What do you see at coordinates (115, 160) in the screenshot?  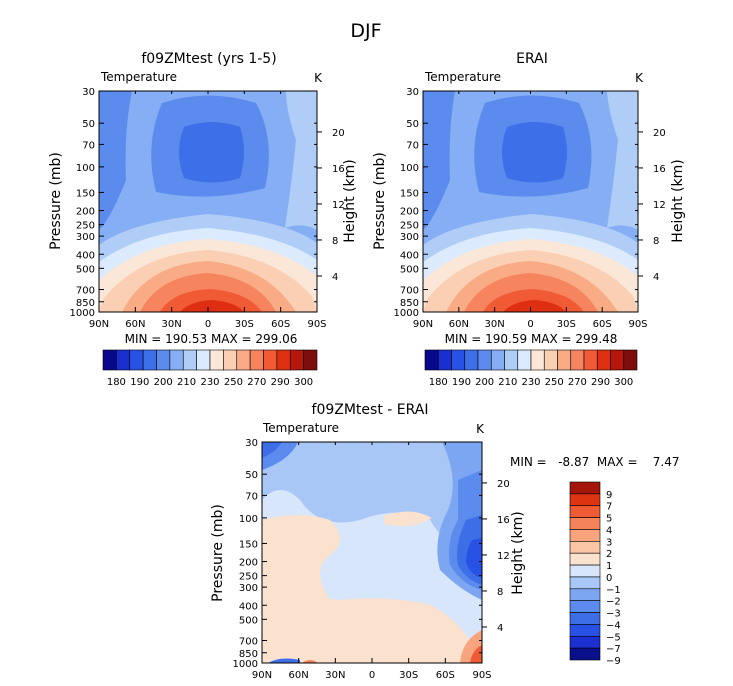 I see `contour-upper-left-band` at bounding box center [115, 160].